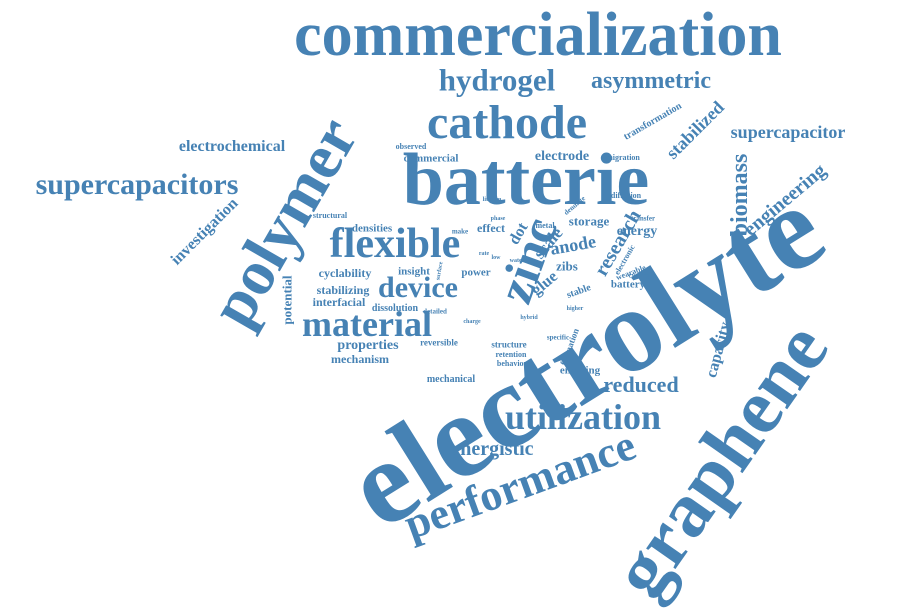 The image size is (900, 609). I want to click on word-higher: higher, so click(575, 309).